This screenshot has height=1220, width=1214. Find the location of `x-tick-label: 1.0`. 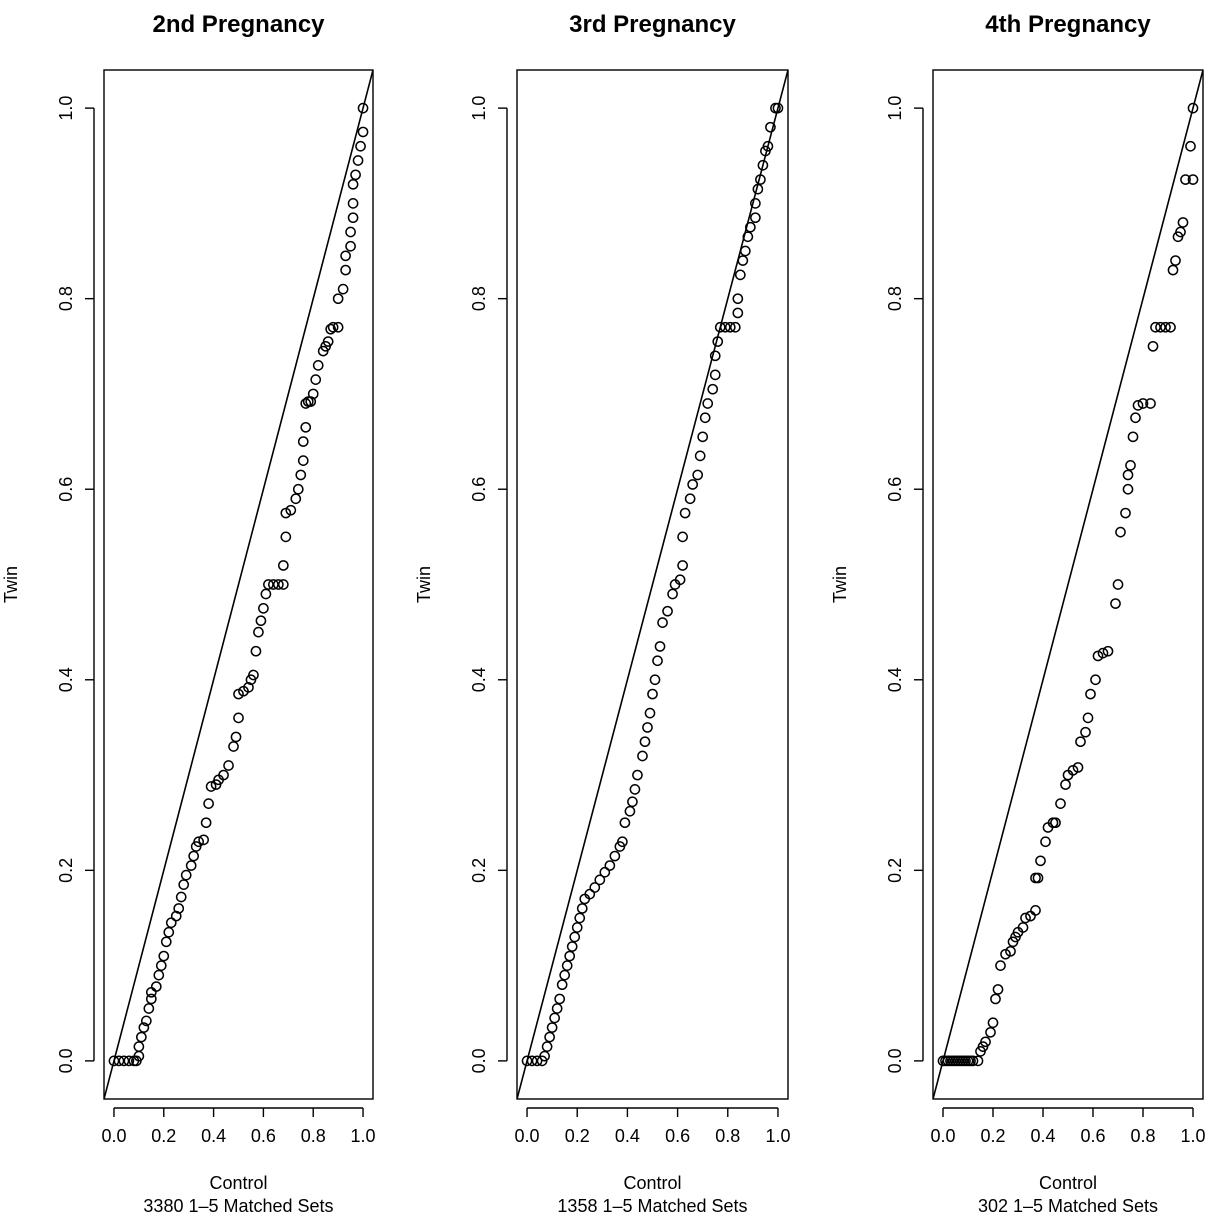

x-tick-label: 1.0 is located at coordinates (363, 1136).